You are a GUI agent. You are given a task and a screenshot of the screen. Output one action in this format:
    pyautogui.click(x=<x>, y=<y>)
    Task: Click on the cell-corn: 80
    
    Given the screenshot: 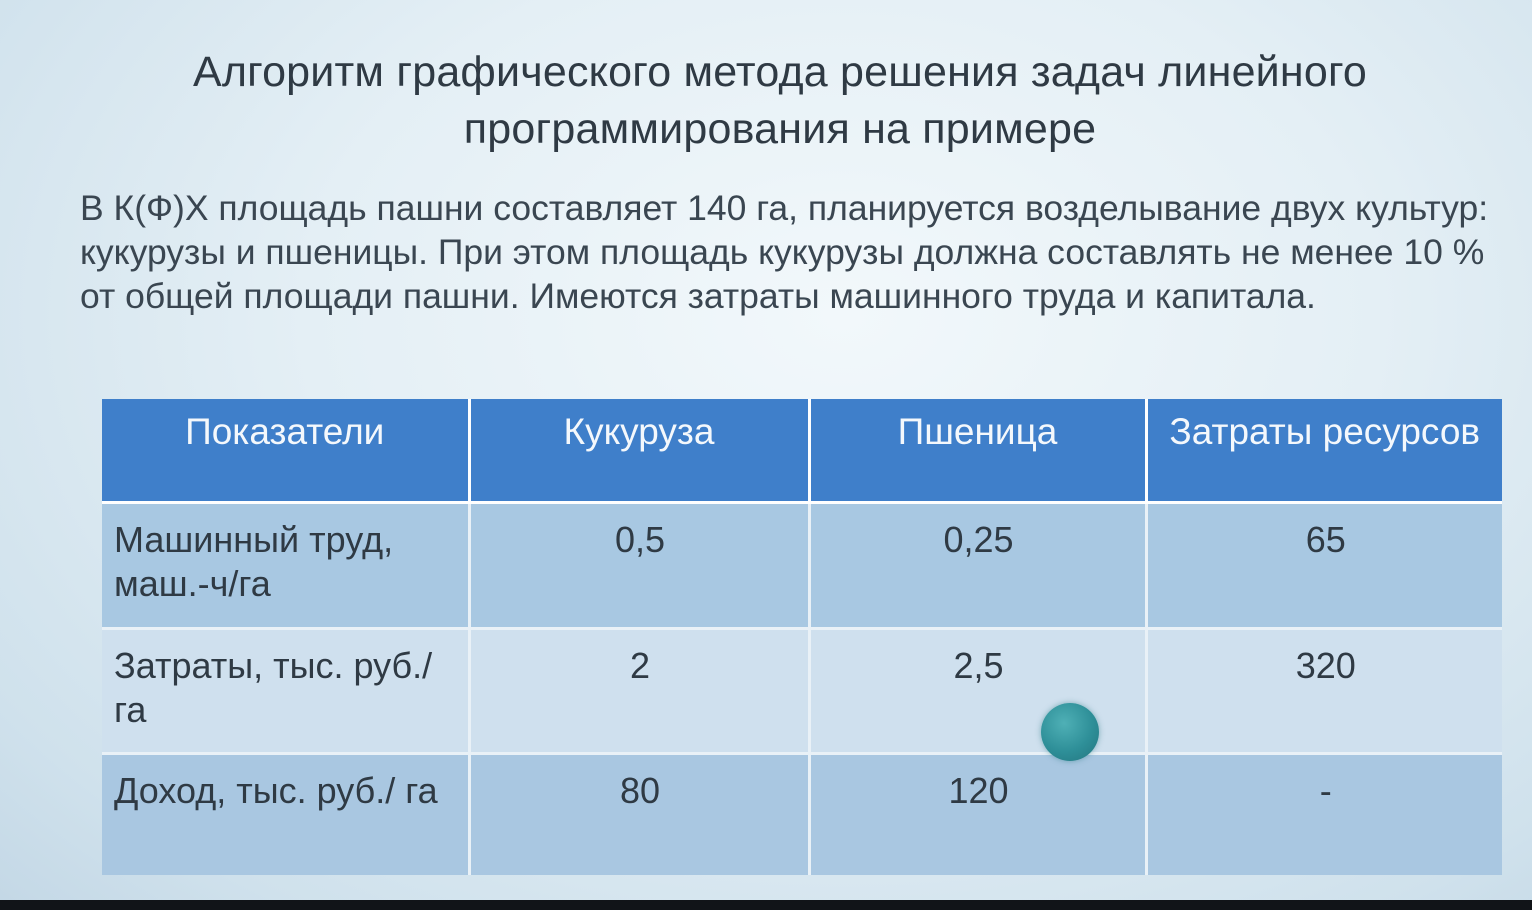 What is the action you would take?
    pyautogui.click(x=640, y=814)
    